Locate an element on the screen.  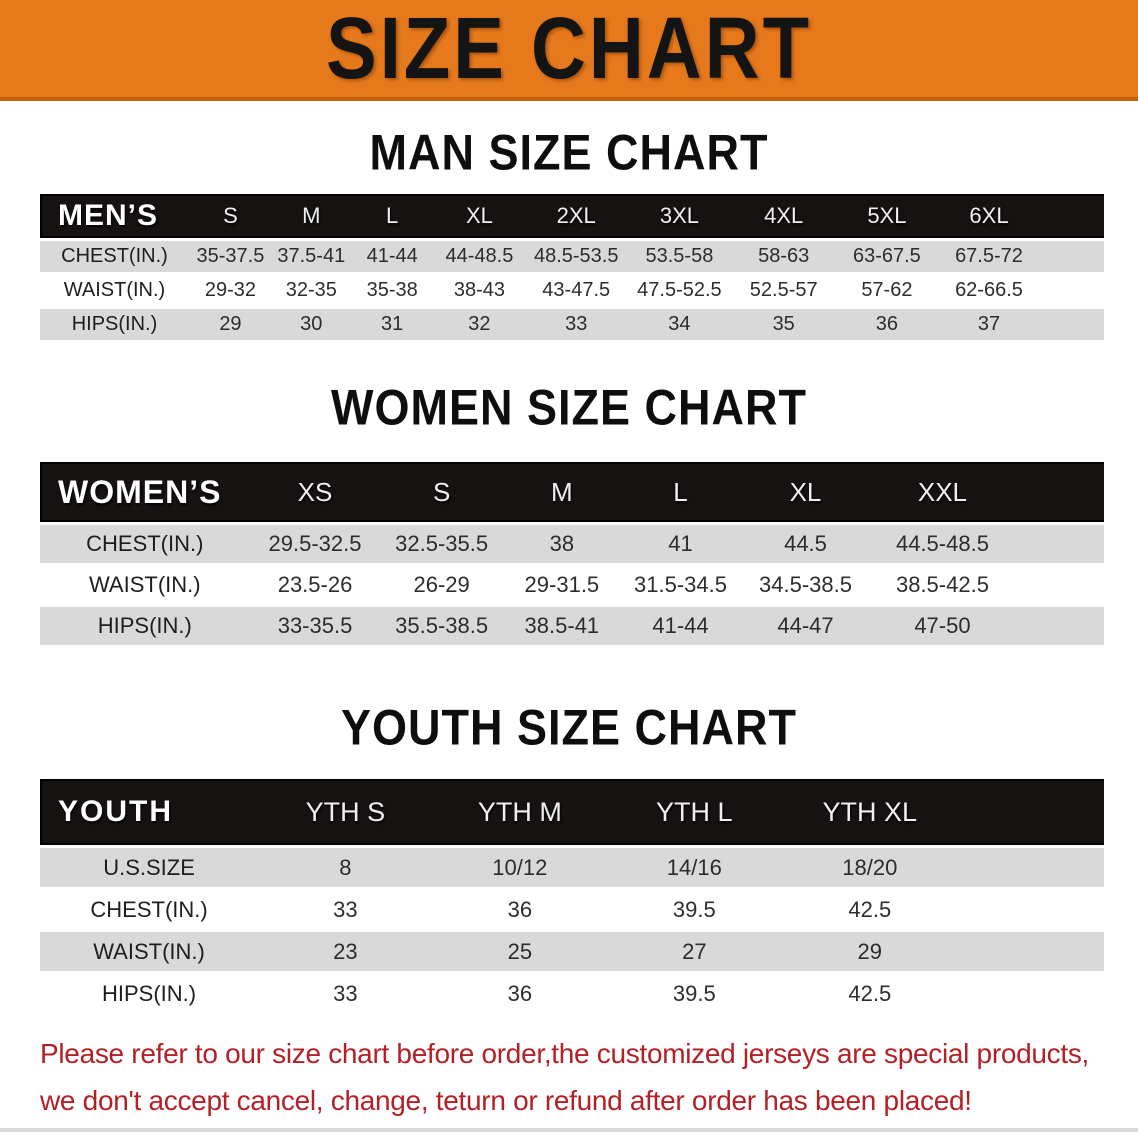
banner: SIZE CHART is located at coordinates (569, 50).